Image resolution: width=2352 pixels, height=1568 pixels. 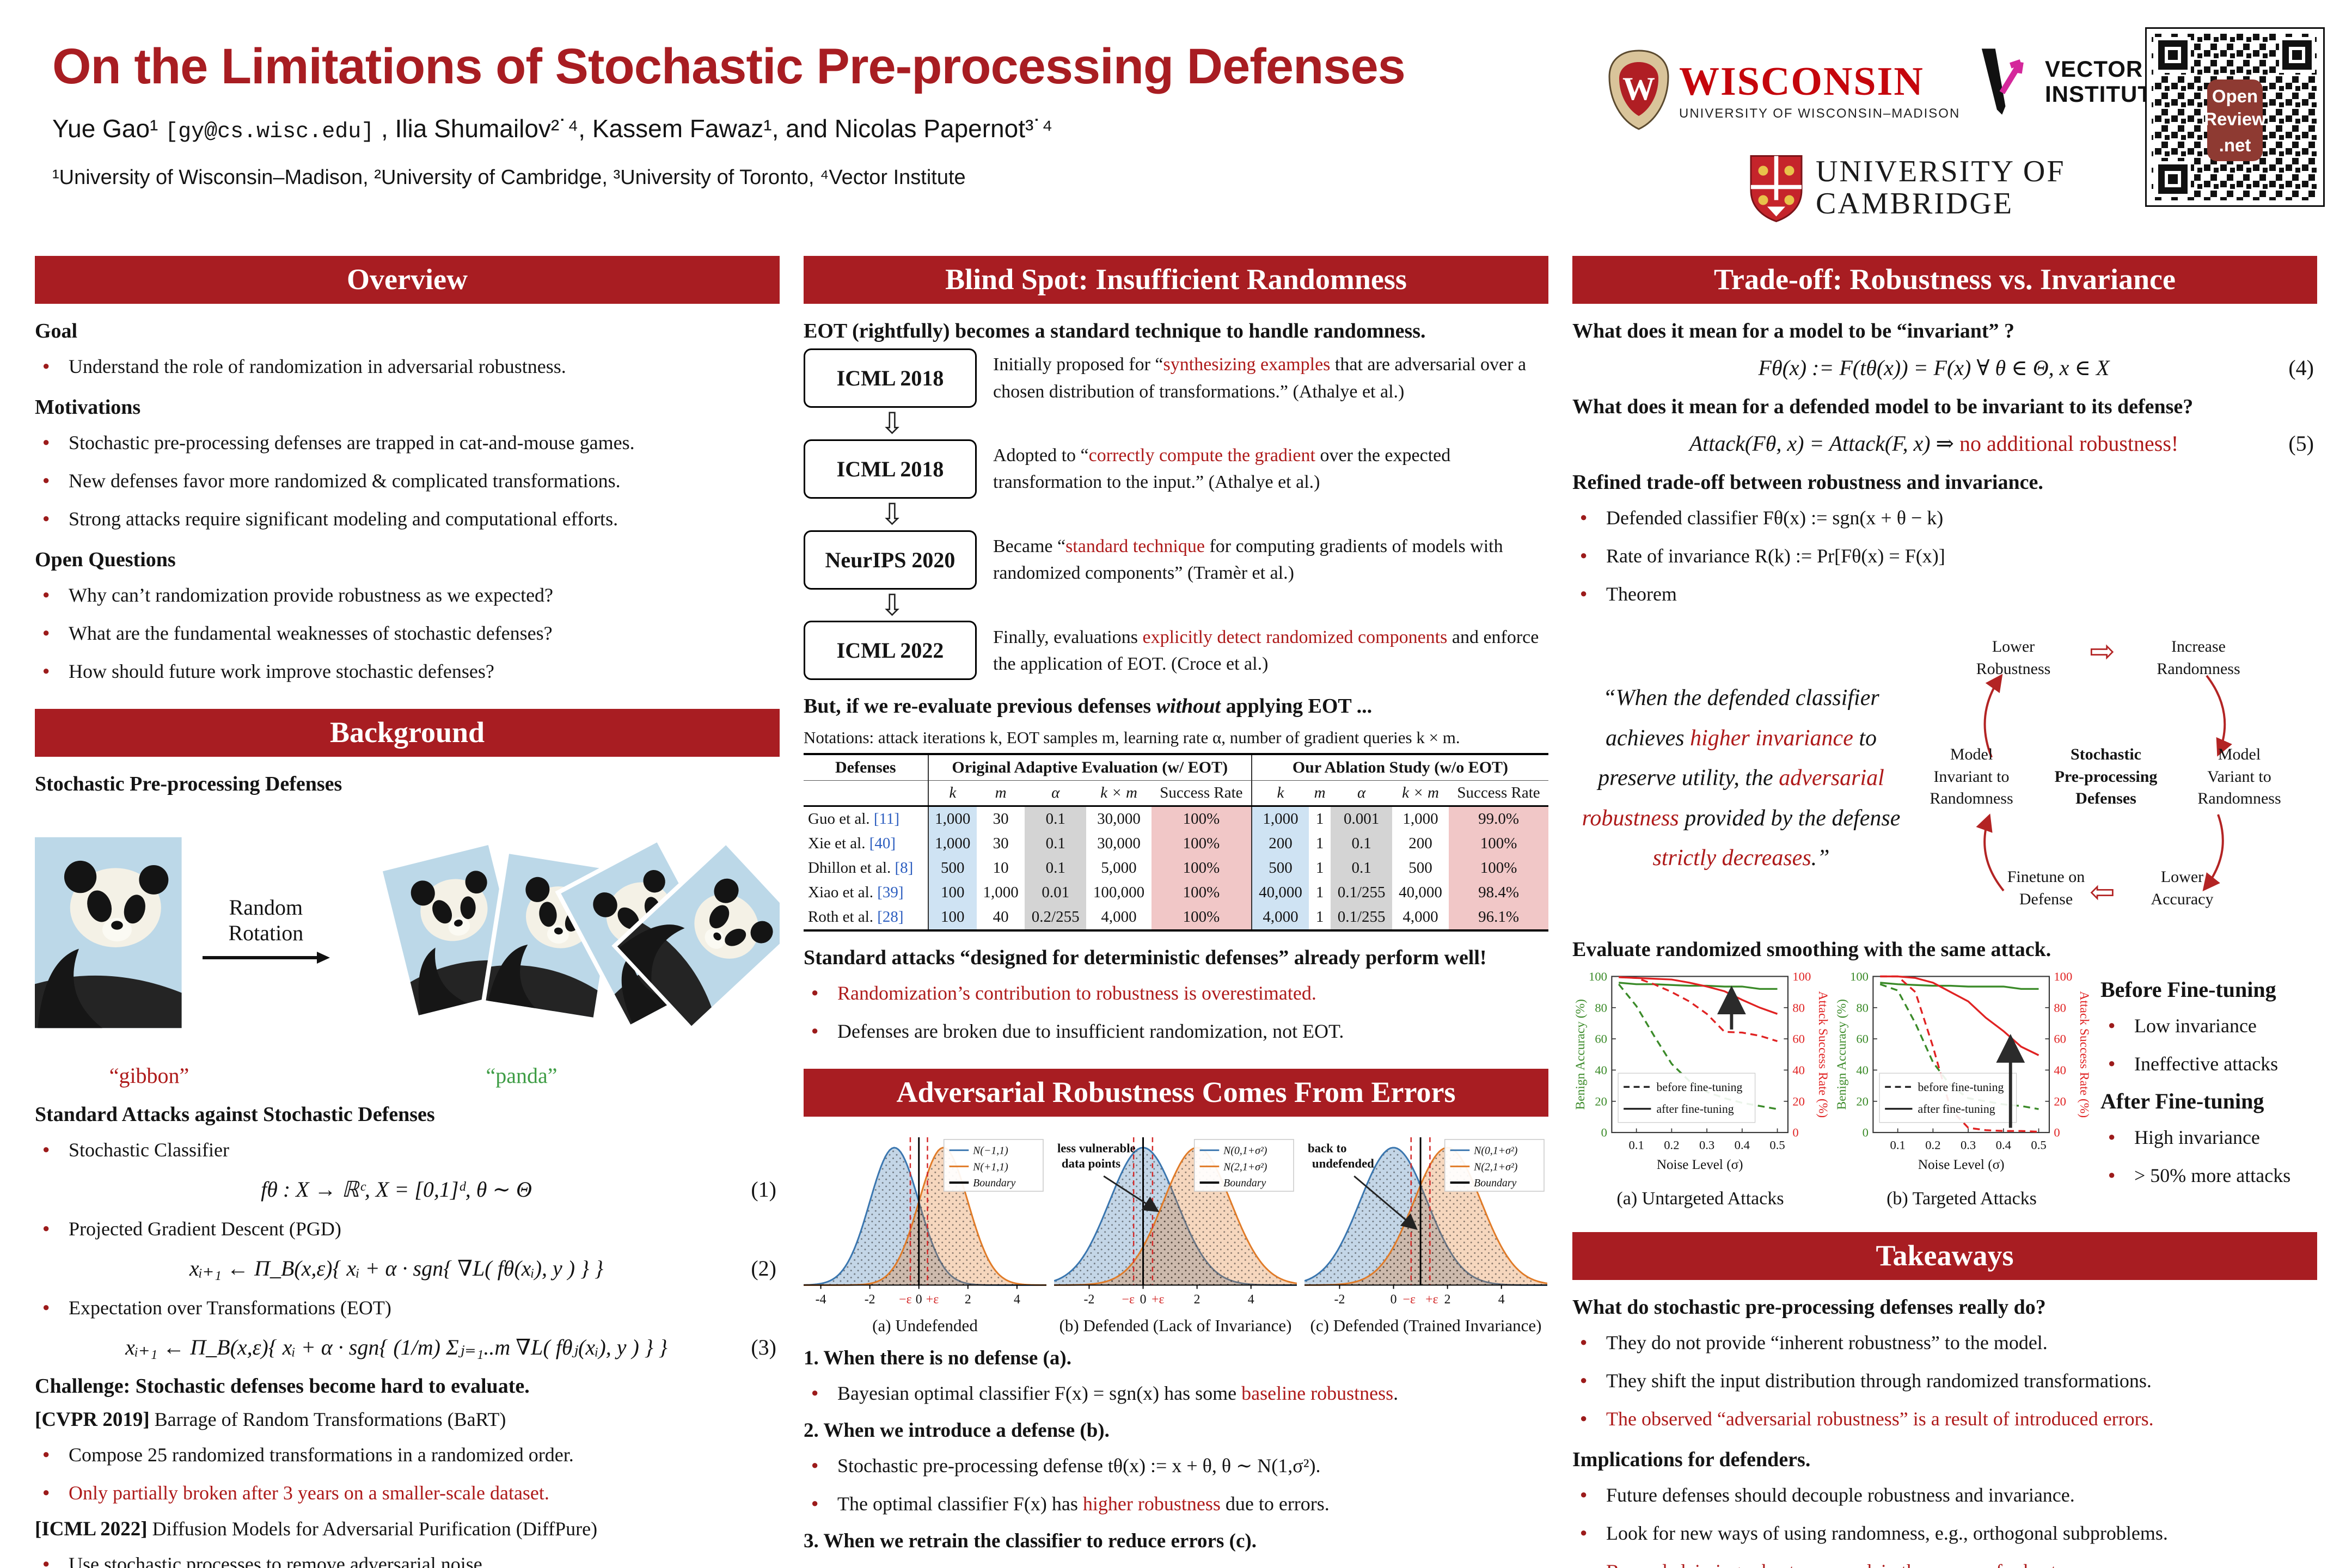 What do you see at coordinates (1175, 1326) in the screenshot?
I see `chart-caption: (b) Defended (Lack of Invariance)` at bounding box center [1175, 1326].